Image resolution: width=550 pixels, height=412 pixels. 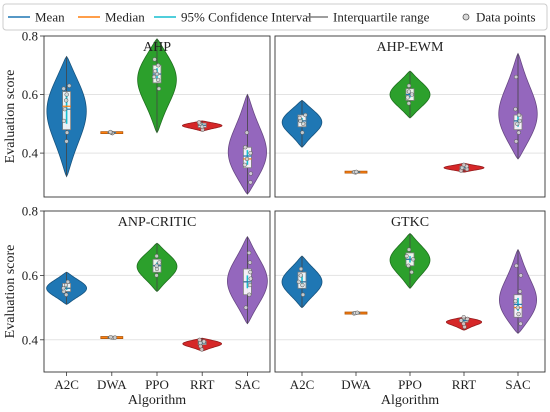 I want to click on y-tick-label: 0.4, so click(x=30, y=153).